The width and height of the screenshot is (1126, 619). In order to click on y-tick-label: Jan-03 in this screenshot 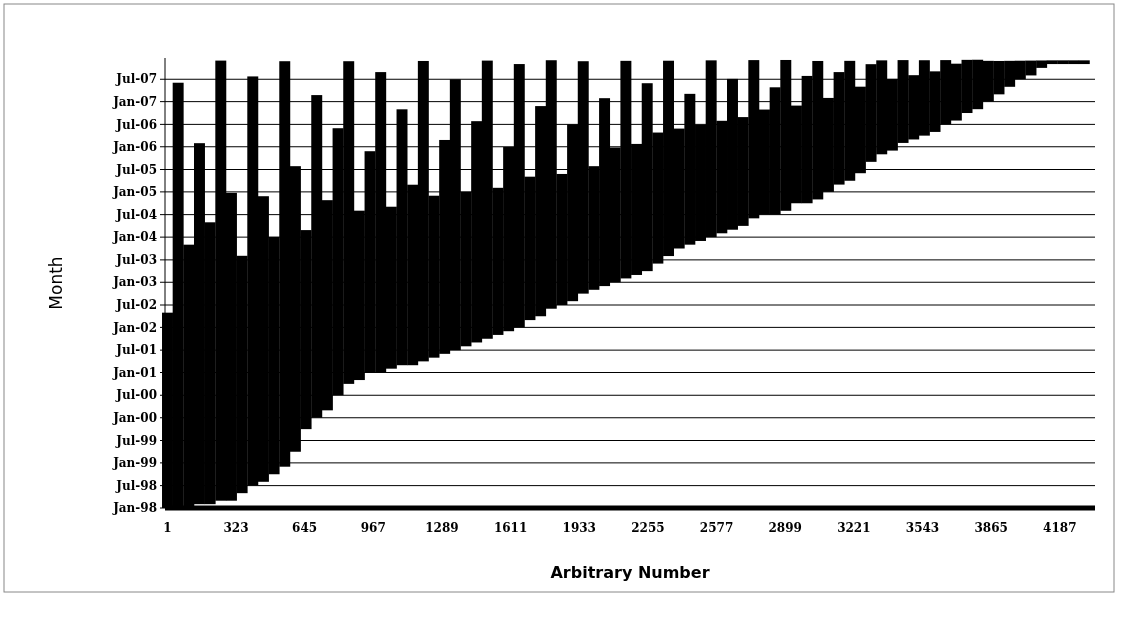, I will do `click(134, 282)`.